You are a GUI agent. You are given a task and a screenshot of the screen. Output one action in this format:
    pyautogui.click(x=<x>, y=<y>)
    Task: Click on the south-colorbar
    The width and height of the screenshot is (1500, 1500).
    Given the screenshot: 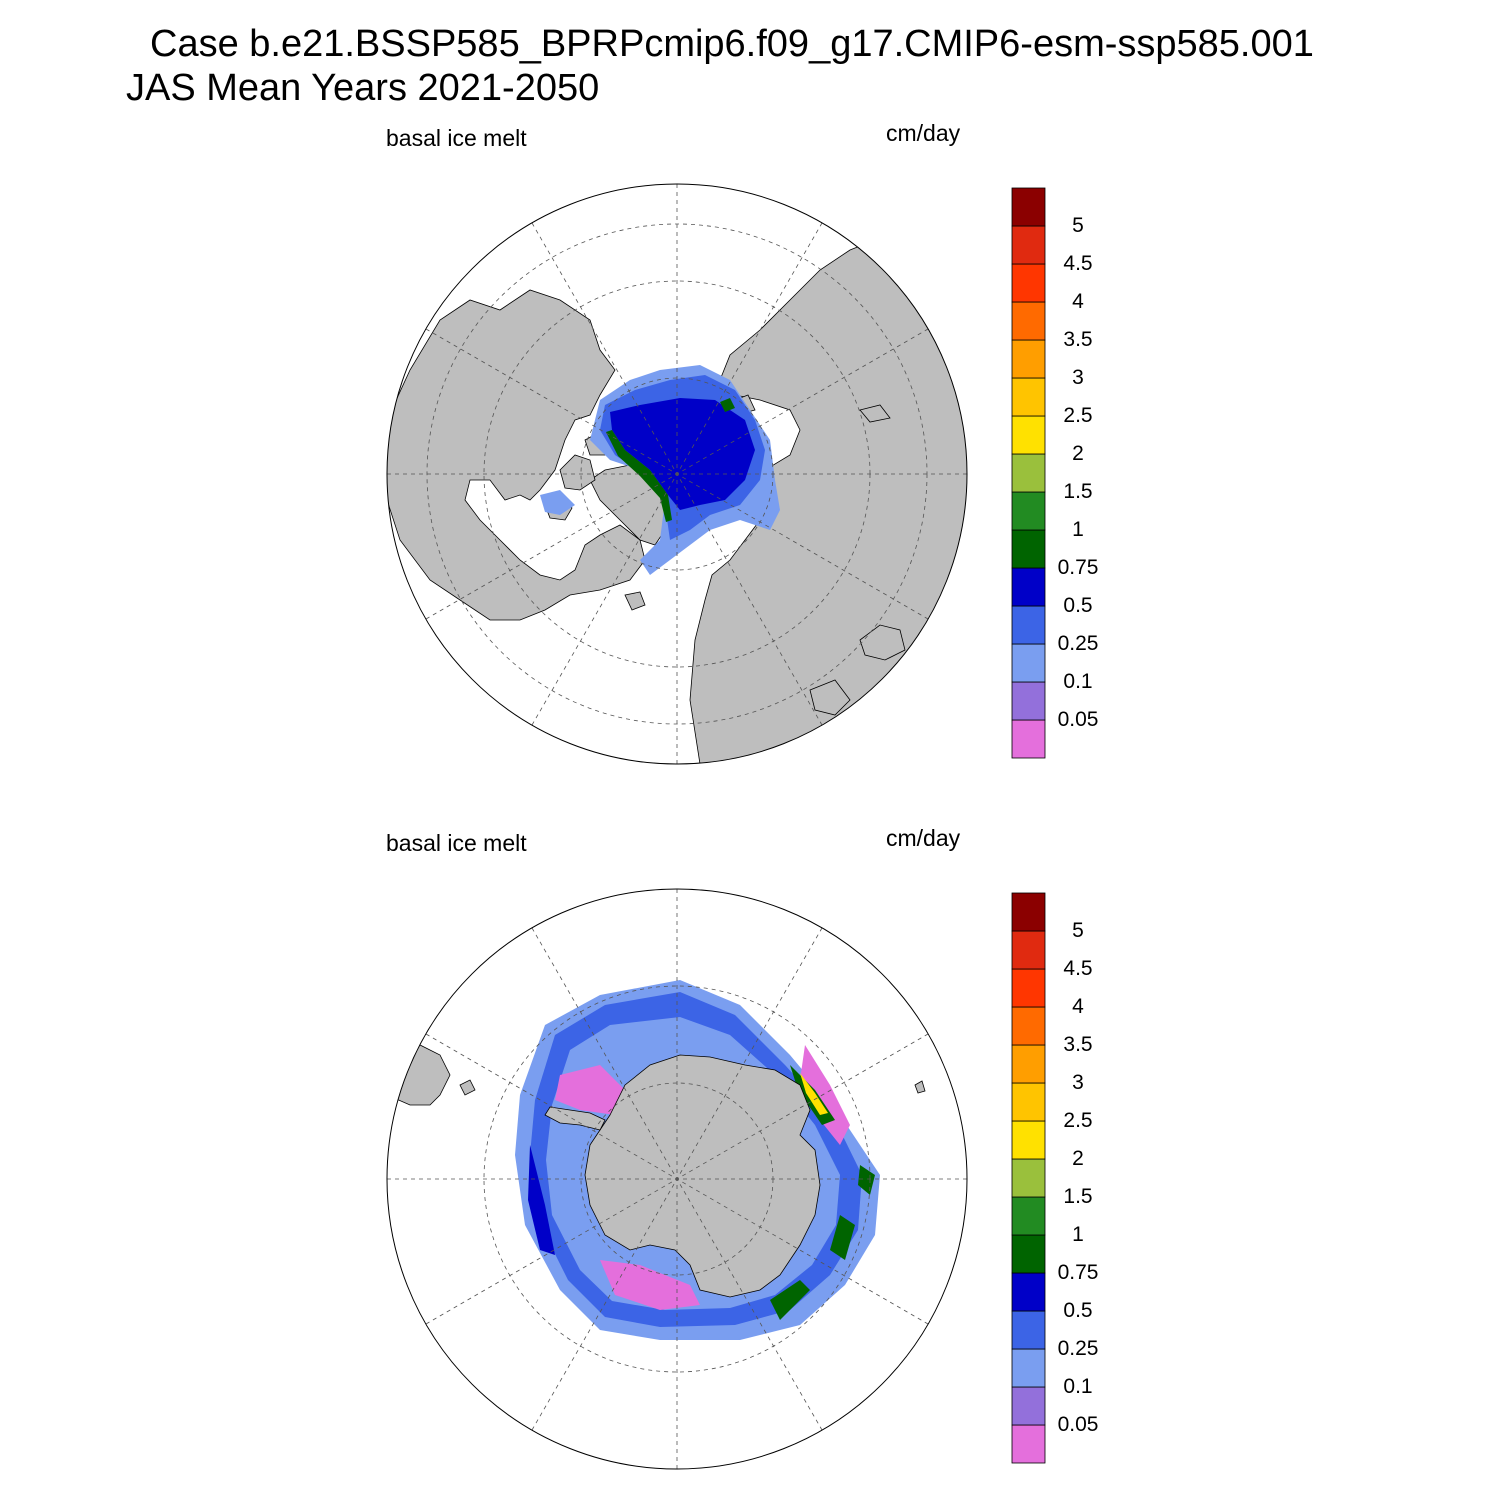 What is the action you would take?
    pyautogui.click(x=1028, y=1178)
    